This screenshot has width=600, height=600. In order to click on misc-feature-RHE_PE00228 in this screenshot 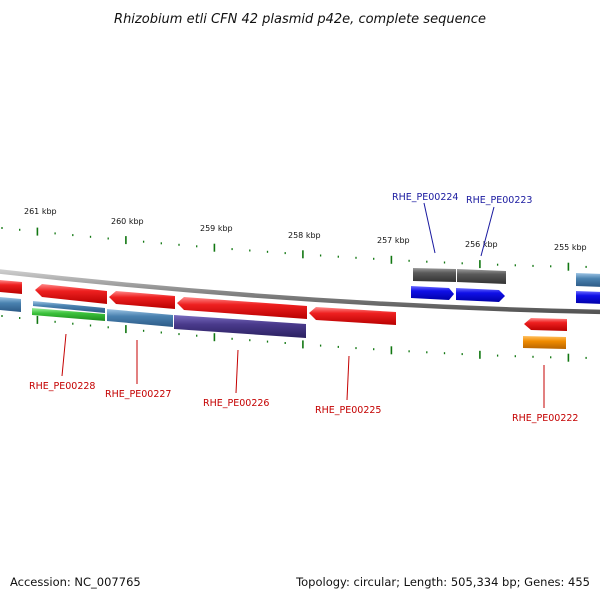, I will do `click(68, 314)`.